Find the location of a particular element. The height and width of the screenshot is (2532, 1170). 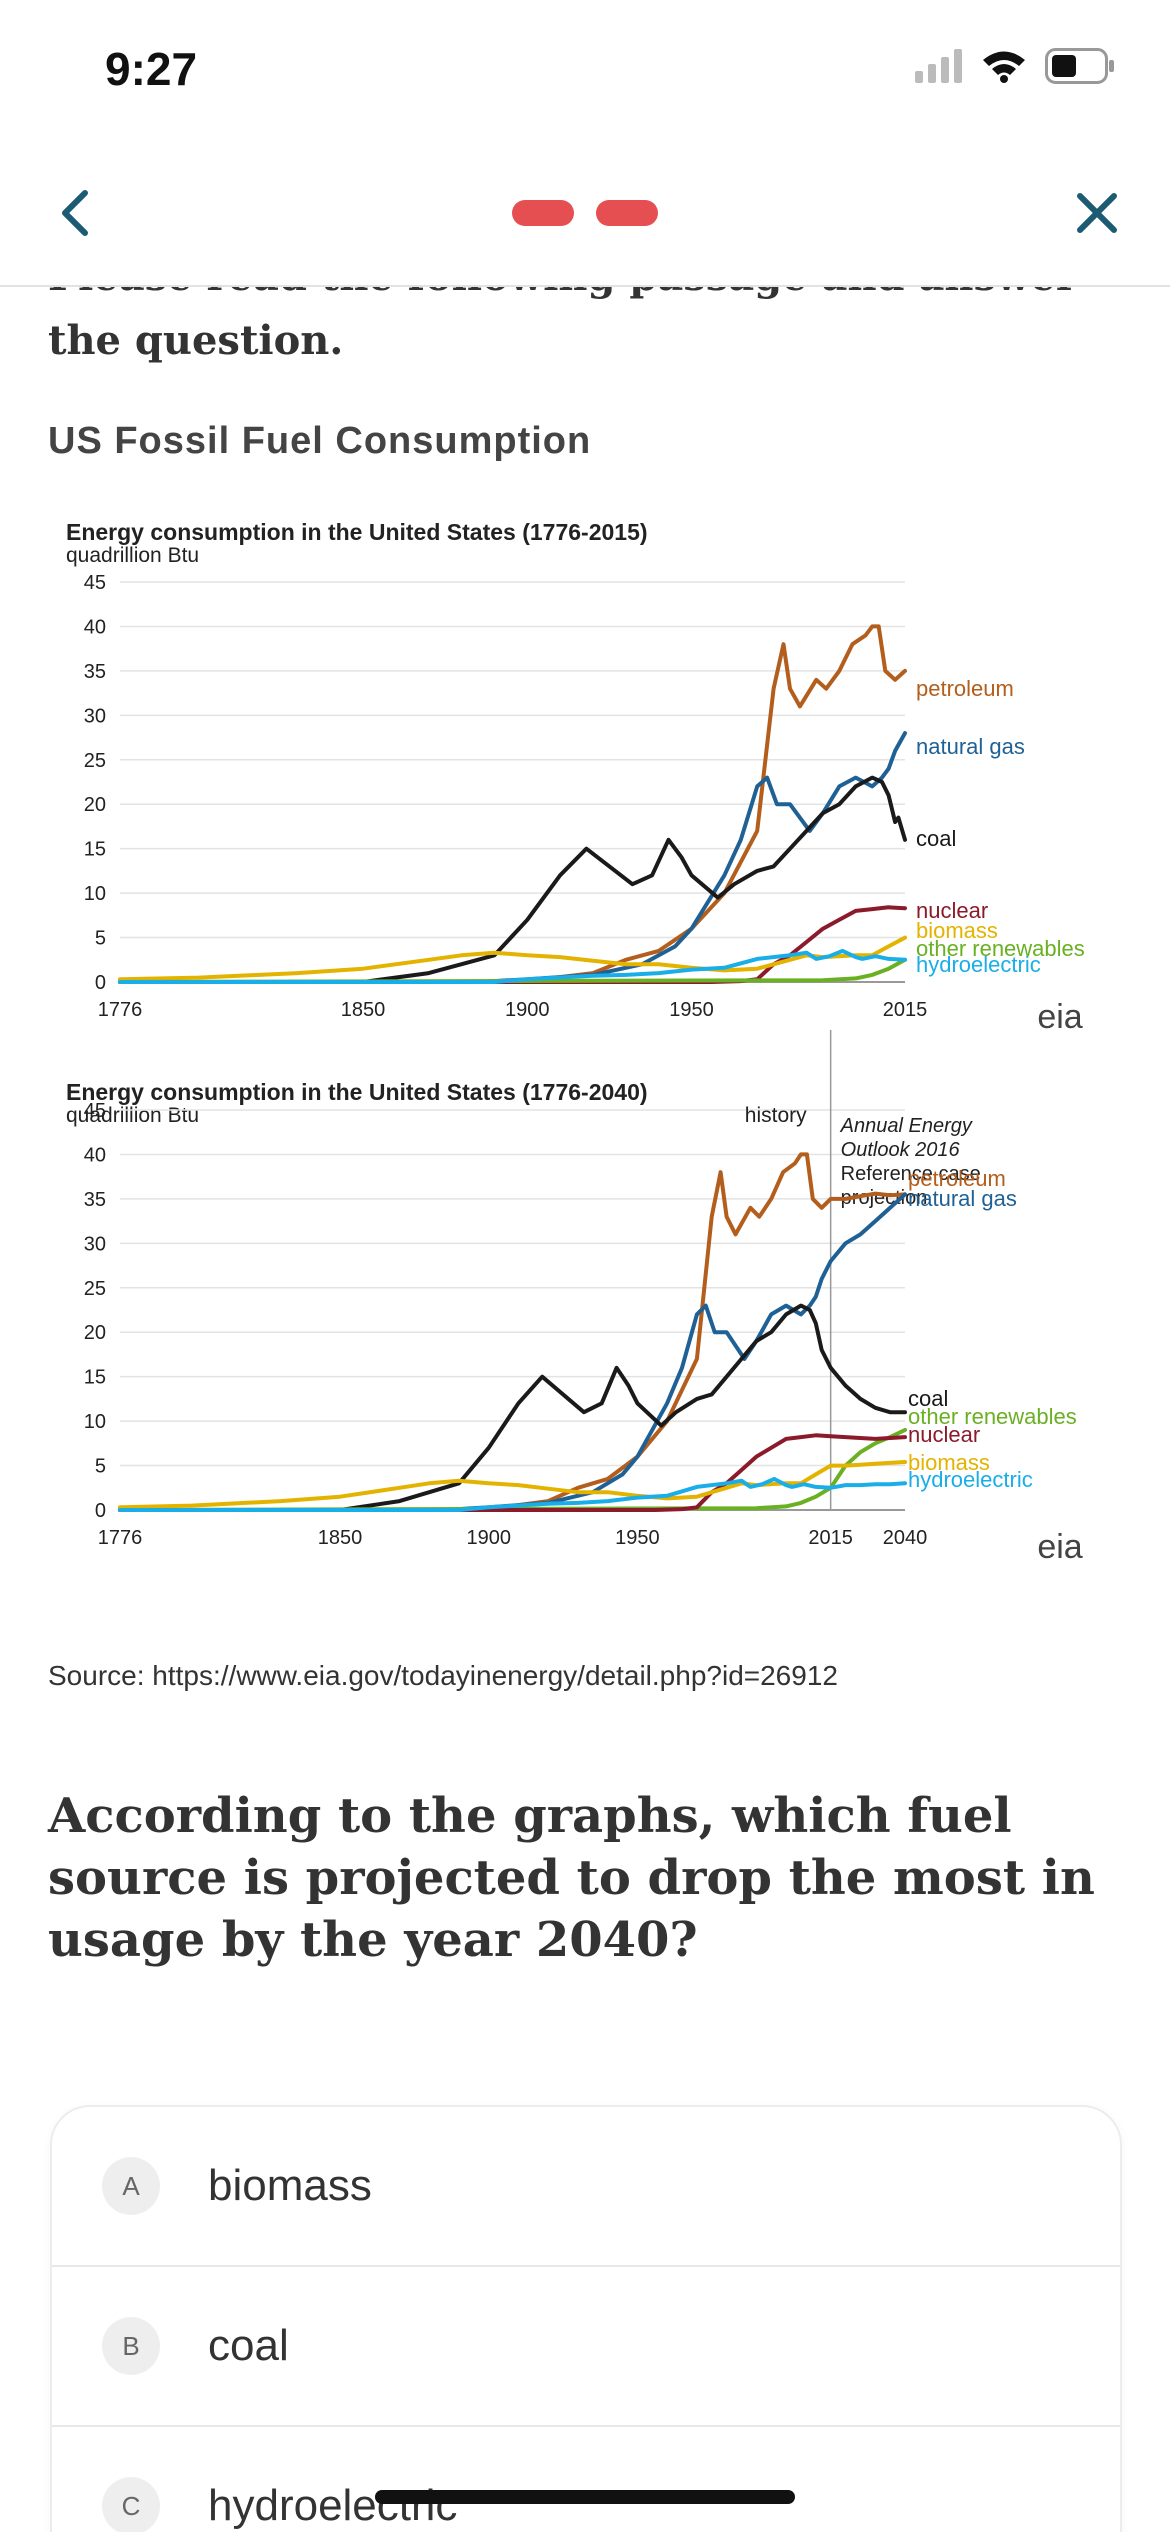

close-button is located at coordinates (1097, 213).